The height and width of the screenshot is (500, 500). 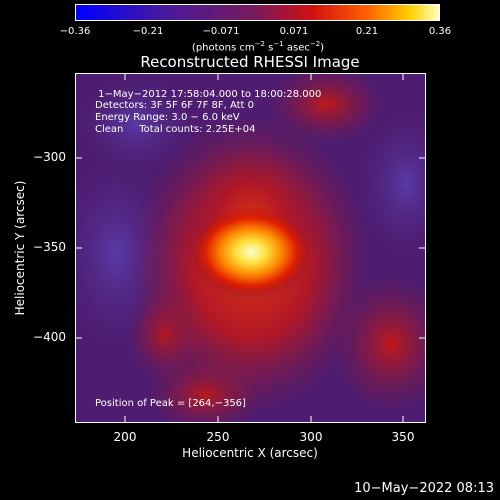 I want to click on colorbar-tick: −0.21, so click(x=148, y=31).